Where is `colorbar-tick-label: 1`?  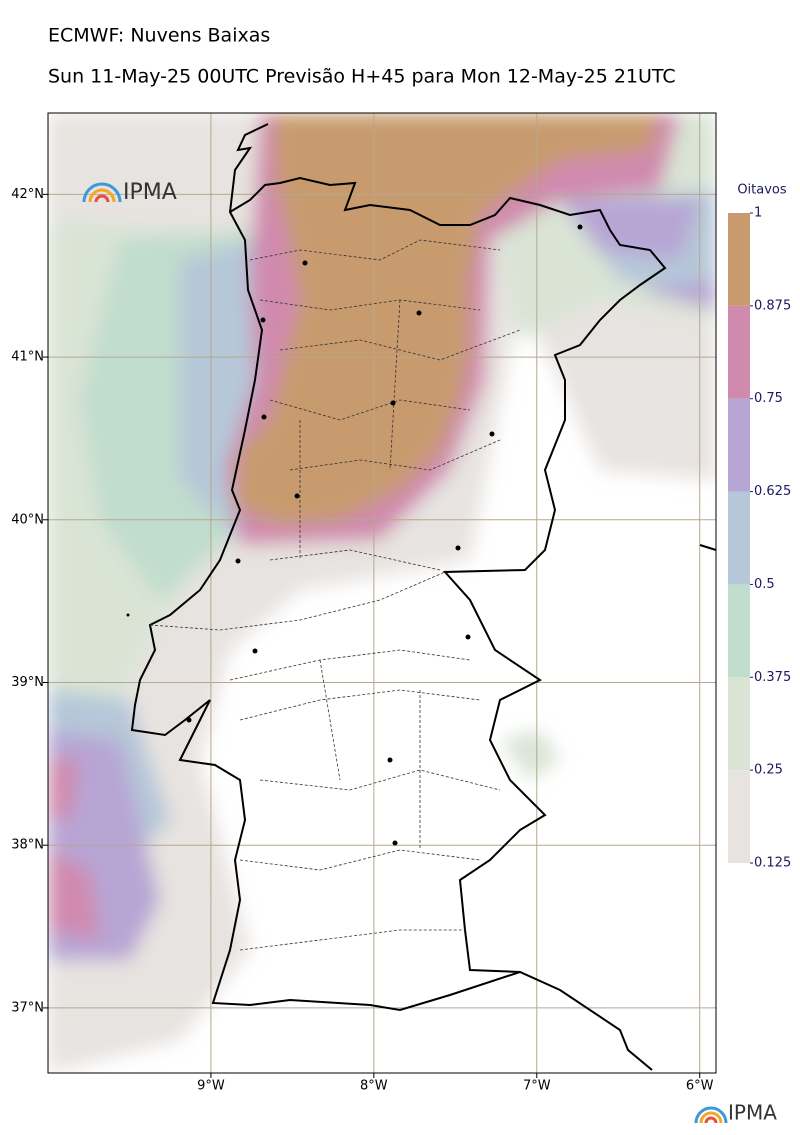 colorbar-tick-label: 1 is located at coordinates (758, 213).